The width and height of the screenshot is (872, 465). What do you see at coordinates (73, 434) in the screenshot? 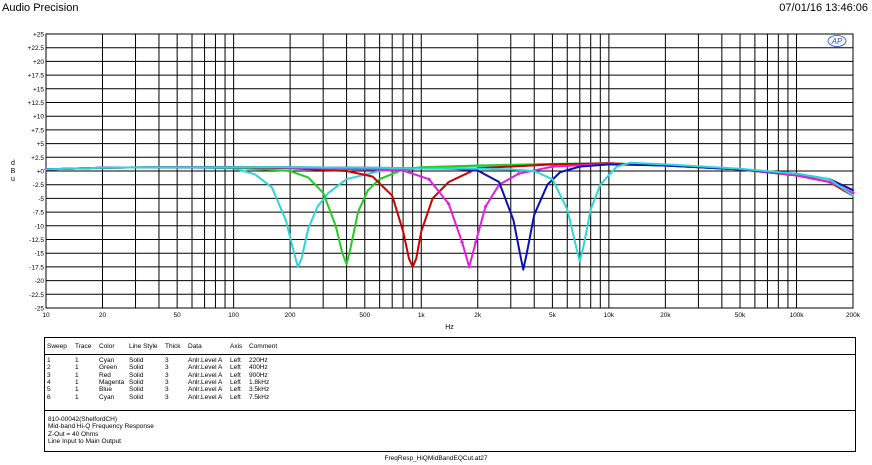
I see `note-line: Z-Out = 40 Ohms` at bounding box center [73, 434].